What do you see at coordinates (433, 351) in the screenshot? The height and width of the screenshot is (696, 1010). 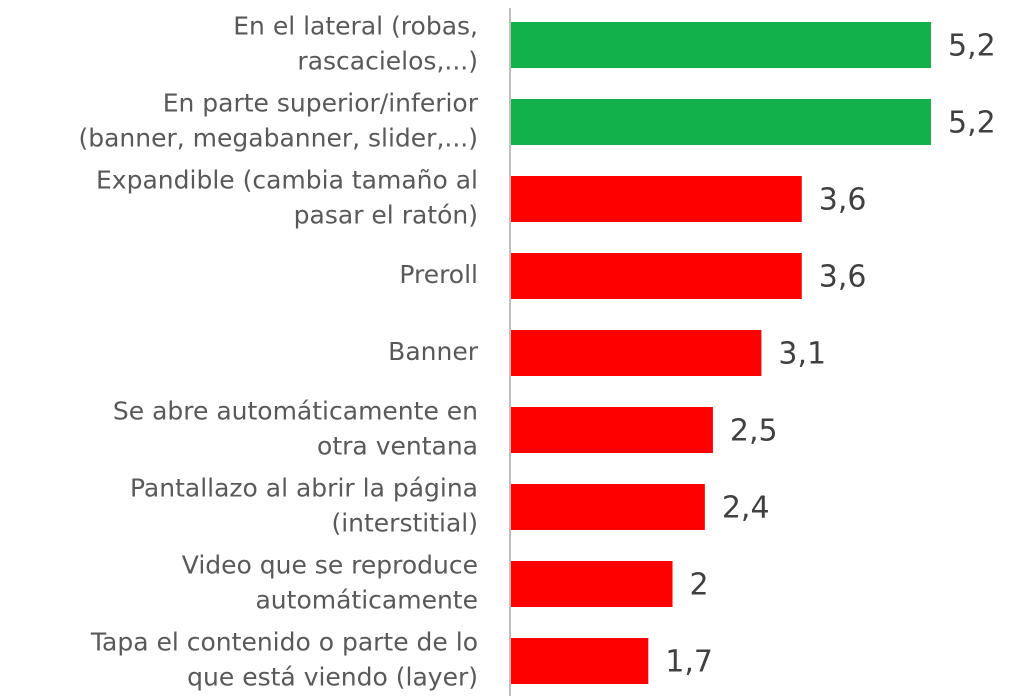 I see `category-label: Banner` at bounding box center [433, 351].